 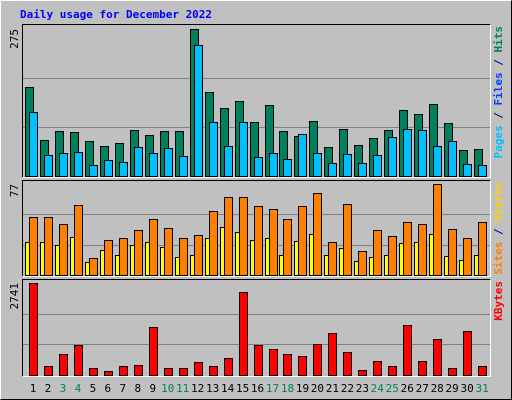 What do you see at coordinates (123, 388) in the screenshot?
I see `x-tick-label: 7` at bounding box center [123, 388].